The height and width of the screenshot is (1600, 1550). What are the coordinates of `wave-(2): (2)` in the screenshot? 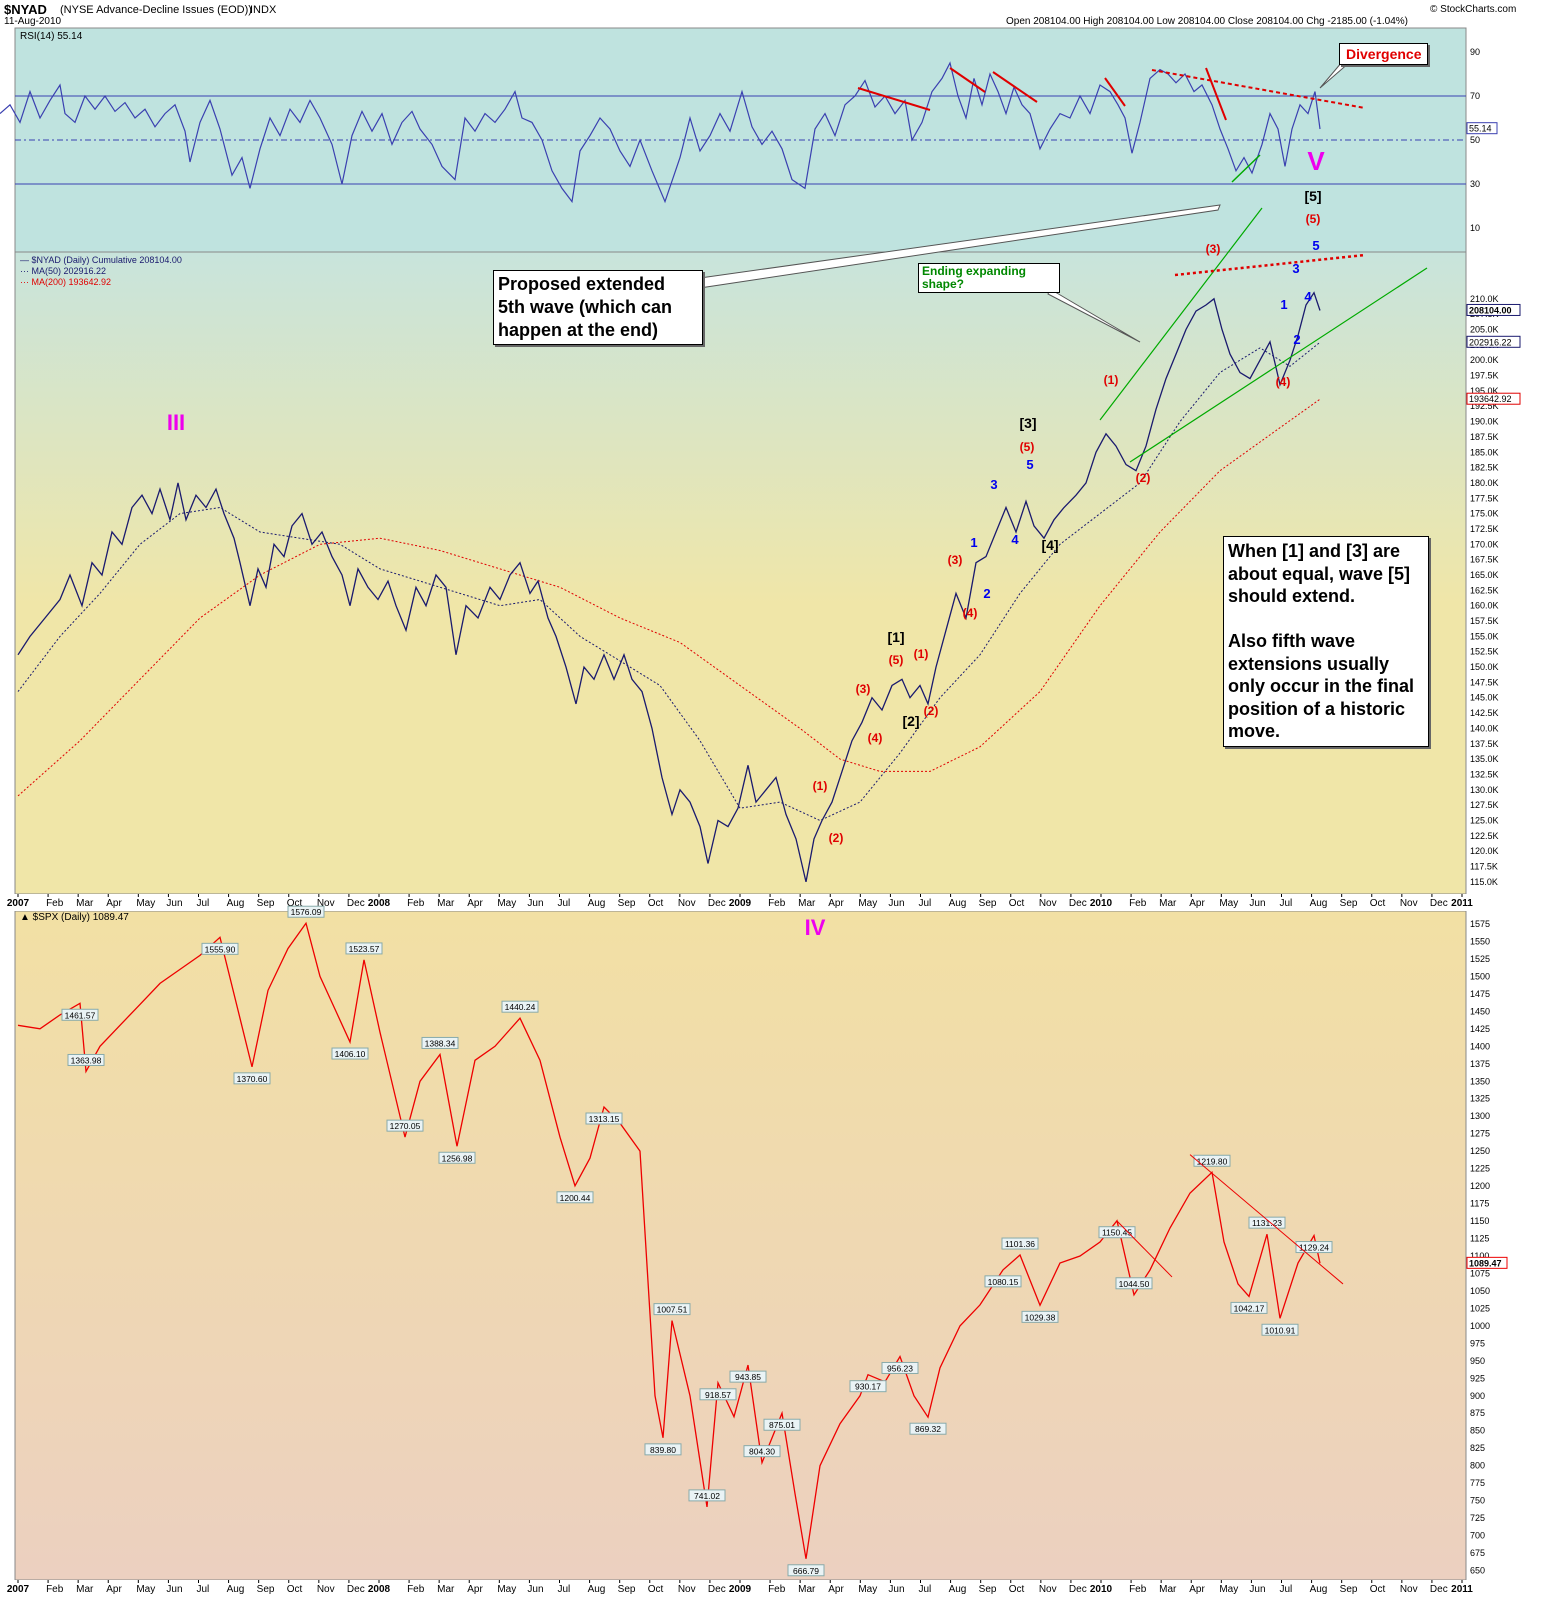 It's located at (931, 711).